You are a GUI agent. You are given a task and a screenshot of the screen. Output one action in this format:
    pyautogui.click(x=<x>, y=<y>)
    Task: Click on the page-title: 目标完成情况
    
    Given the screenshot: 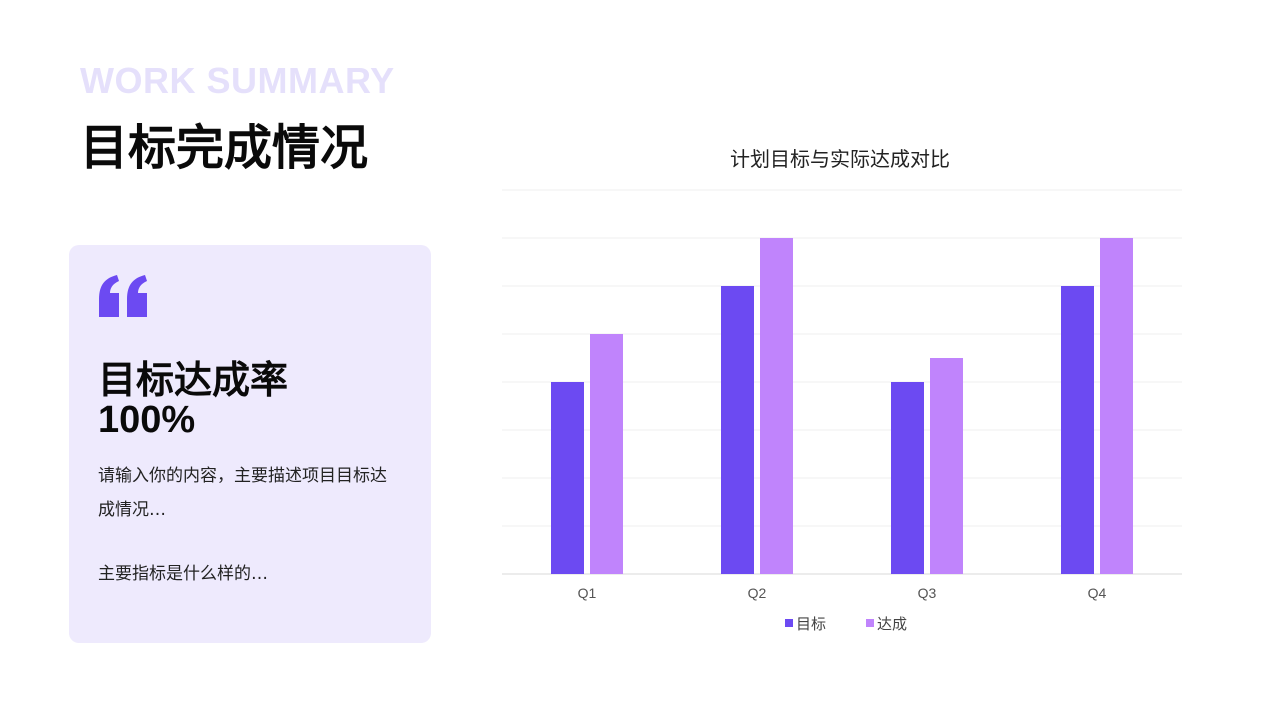 What is the action you would take?
    pyautogui.click(x=224, y=148)
    